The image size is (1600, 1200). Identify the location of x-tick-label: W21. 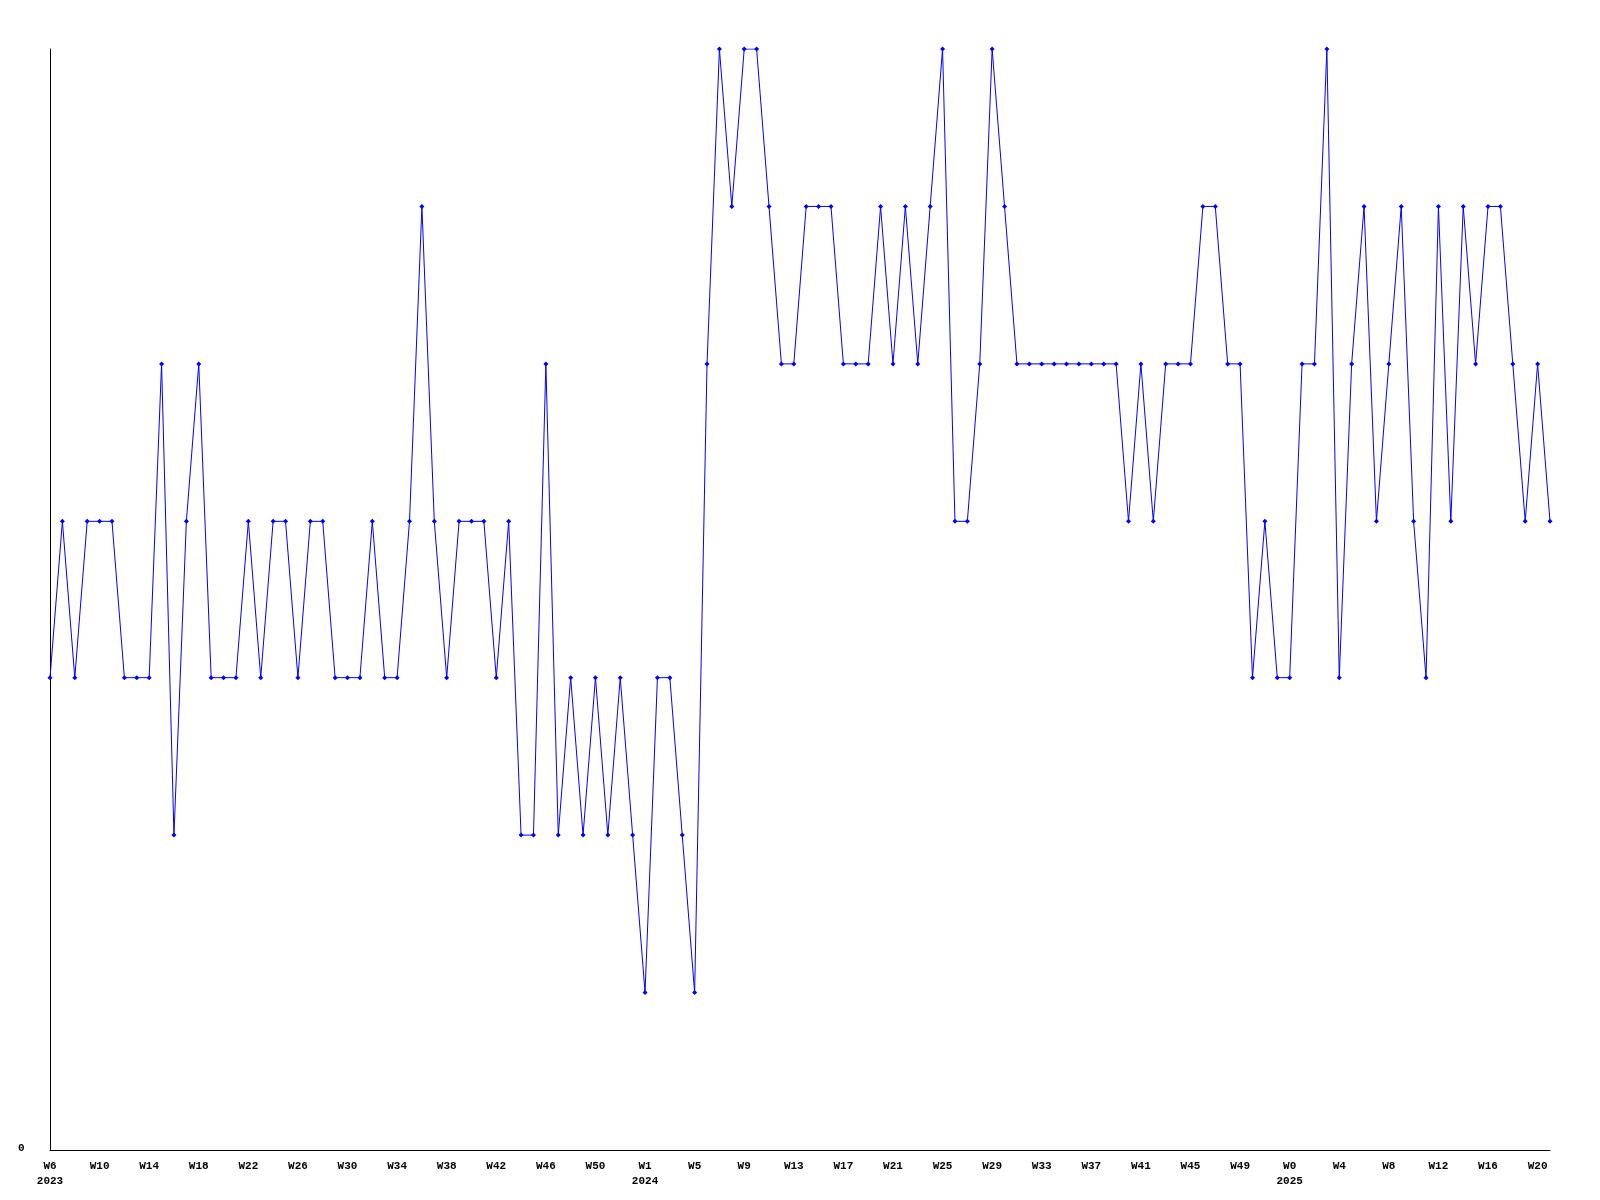
(893, 1165).